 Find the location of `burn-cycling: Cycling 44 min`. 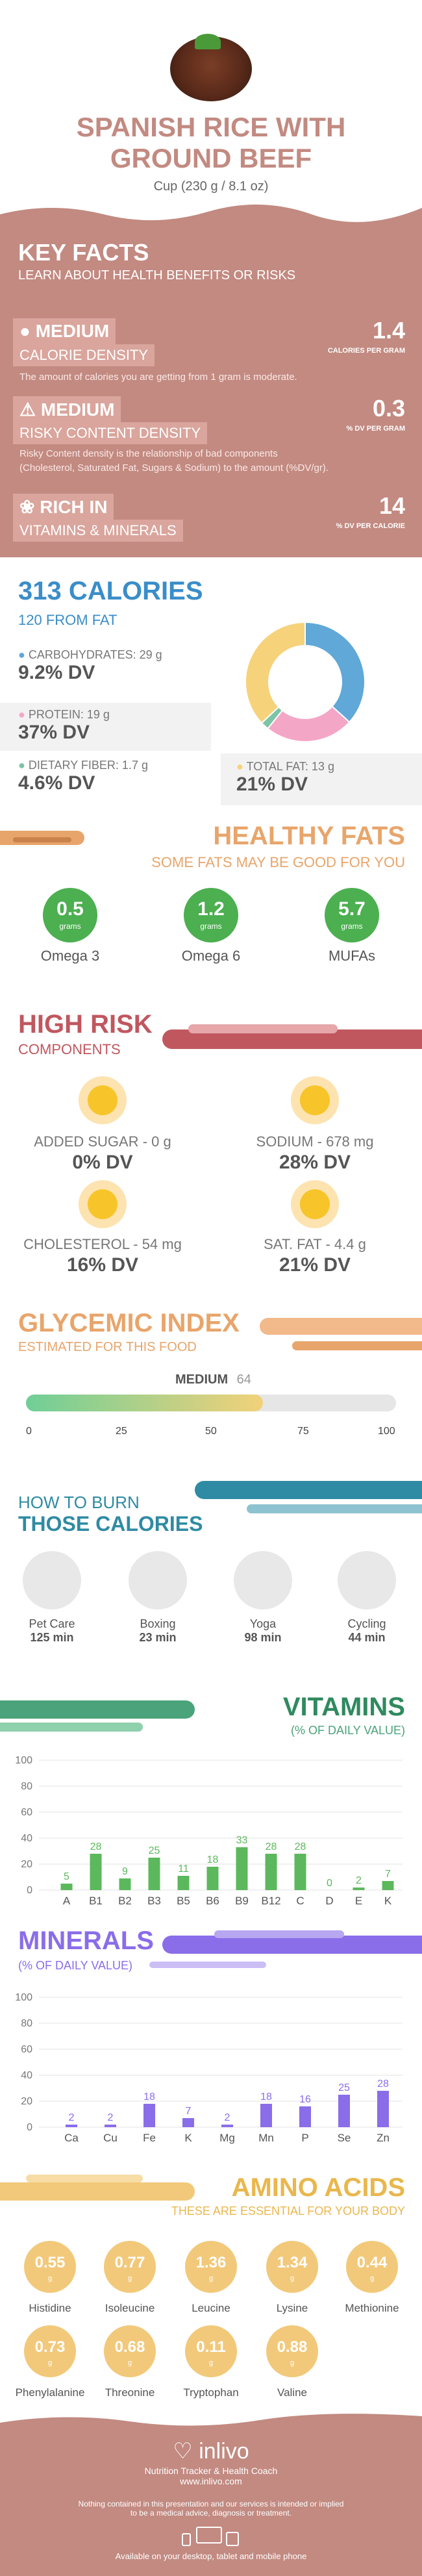

burn-cycling: Cycling 44 min is located at coordinates (367, 1598).